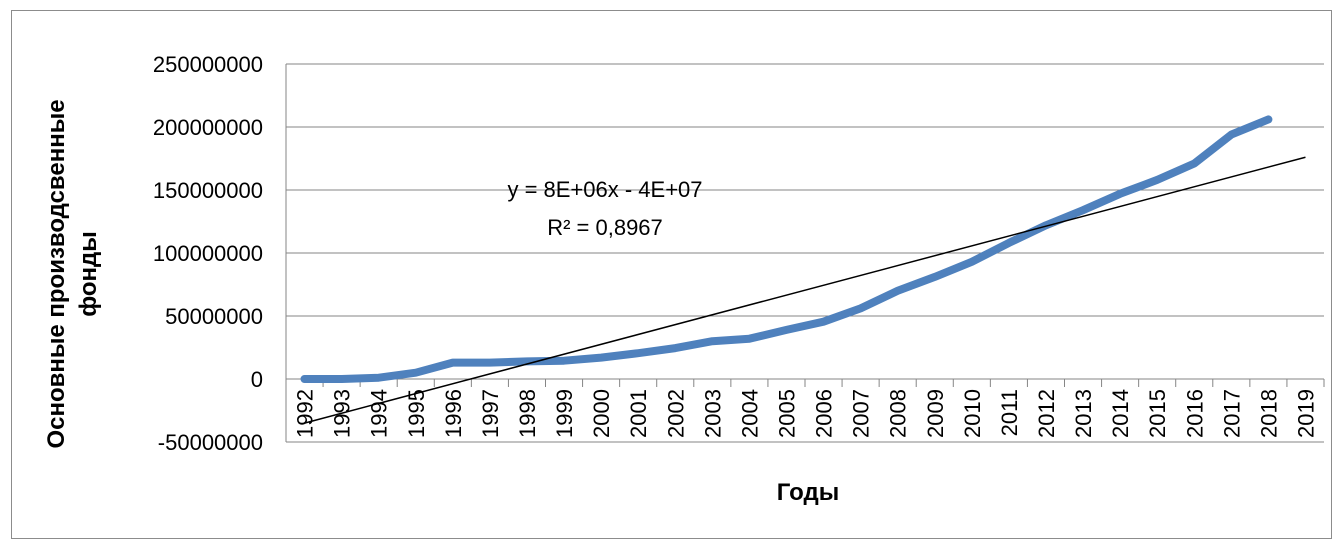 The image size is (1344, 549). Describe the element at coordinates (808, 492) in the screenshot. I see `x-axis-title: Годы` at that location.